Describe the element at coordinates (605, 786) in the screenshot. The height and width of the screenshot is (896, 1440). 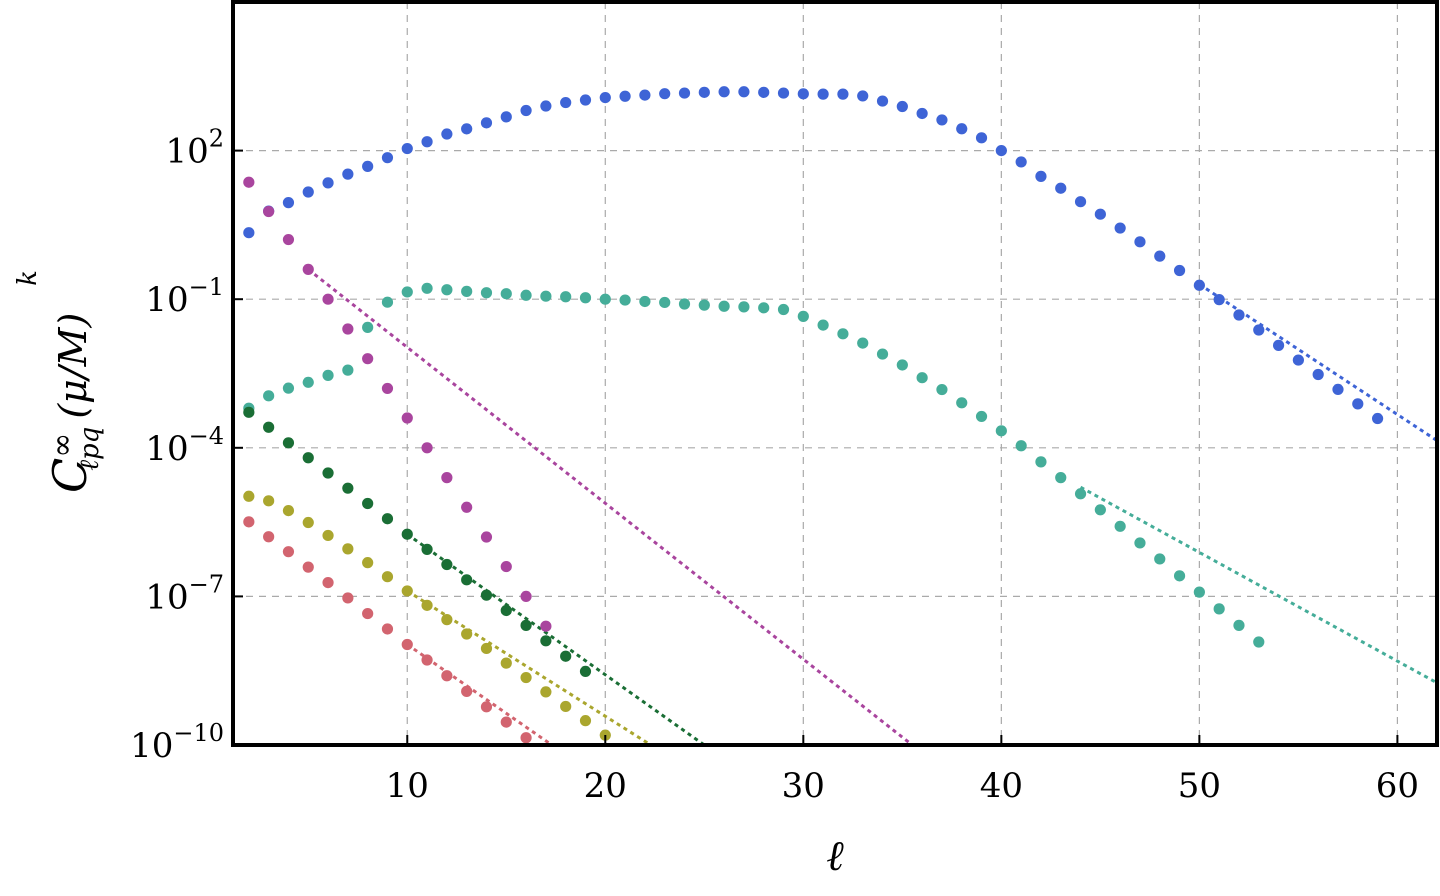
I see `x-tick-label: 20` at that location.